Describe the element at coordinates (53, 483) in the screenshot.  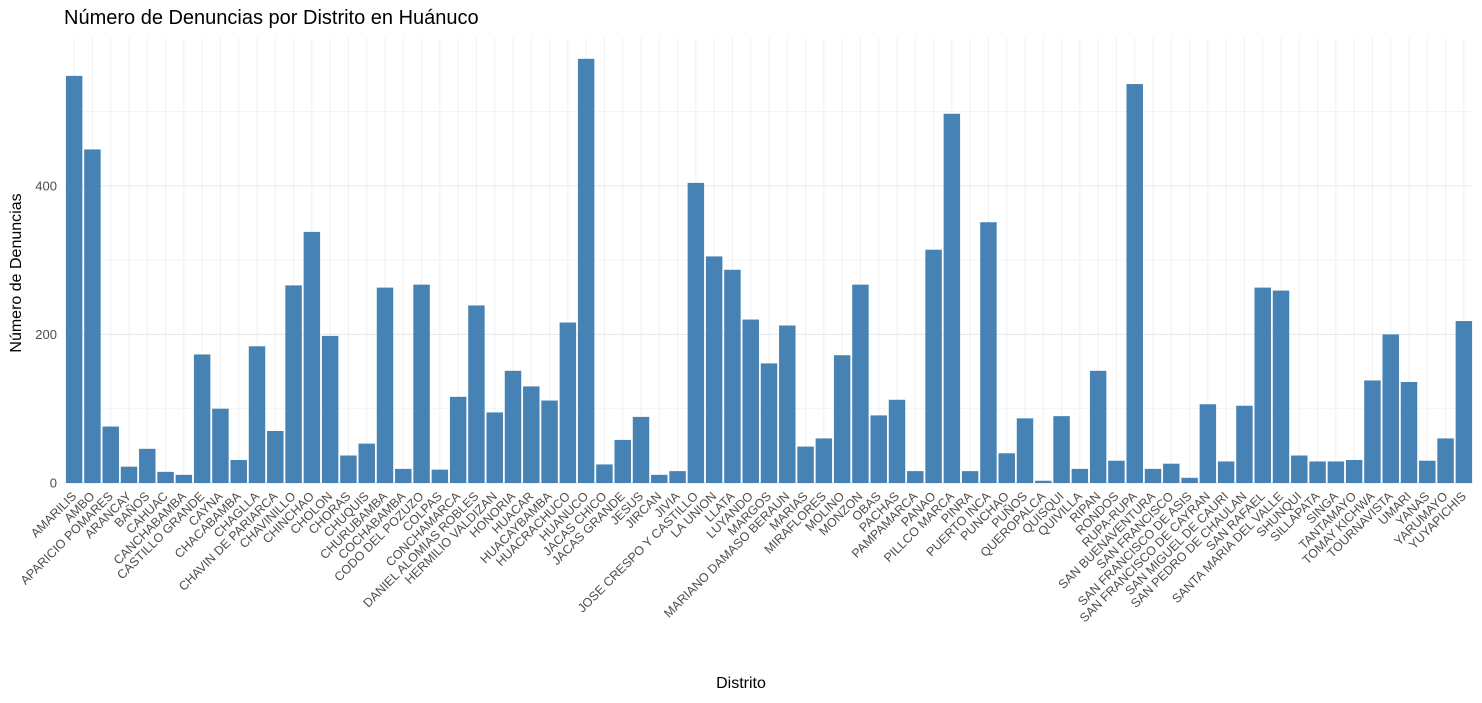
I see `y-tick-label: 0` at that location.